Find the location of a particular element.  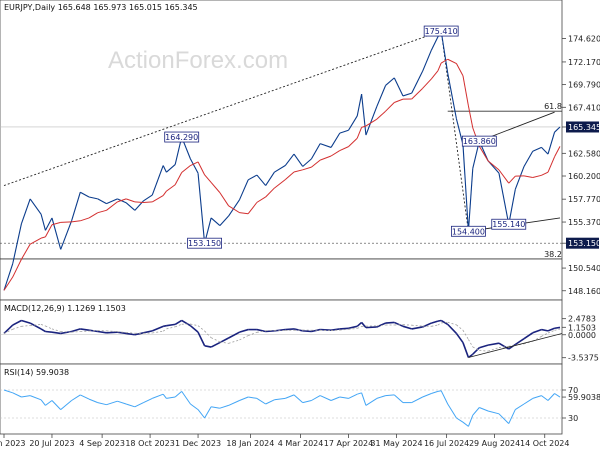

swing-line-dotted is located at coordinates (454, 131).